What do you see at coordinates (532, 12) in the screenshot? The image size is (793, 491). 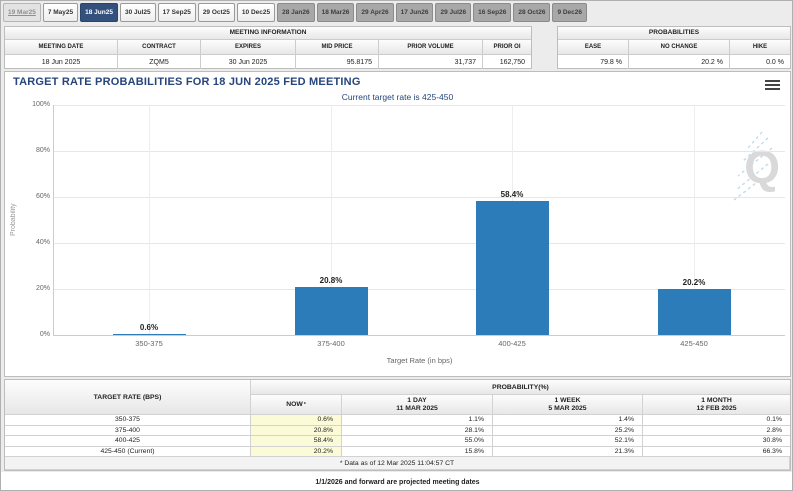 I see `tab-28-oct26: 28 Oct26` at bounding box center [532, 12].